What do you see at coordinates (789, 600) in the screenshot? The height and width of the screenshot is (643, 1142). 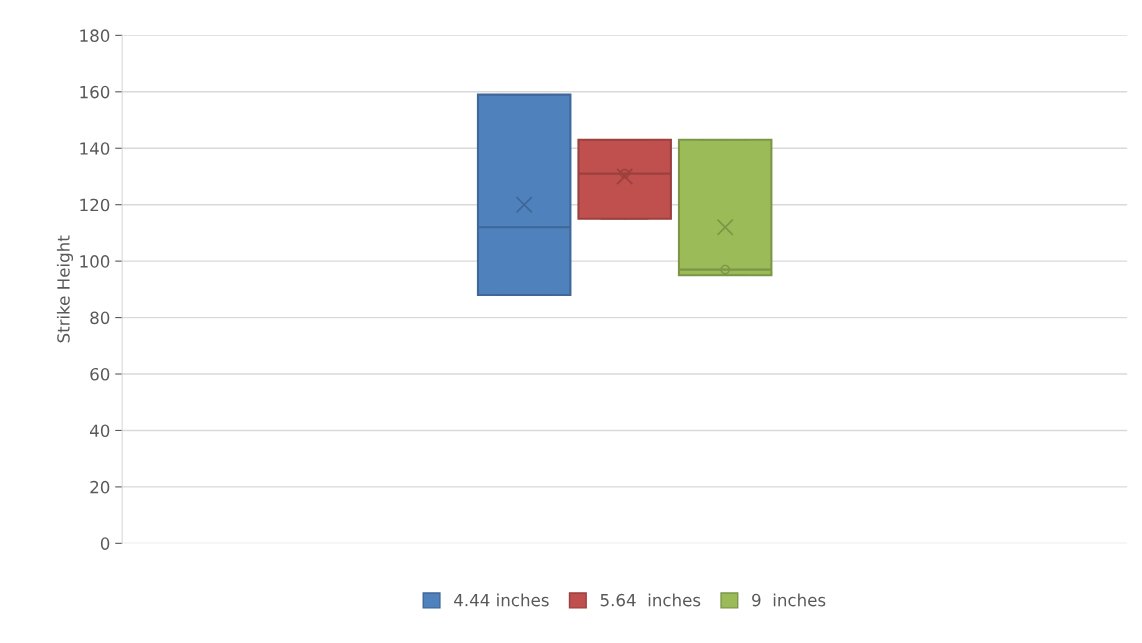 I see `legend-label: 9 inches` at bounding box center [789, 600].